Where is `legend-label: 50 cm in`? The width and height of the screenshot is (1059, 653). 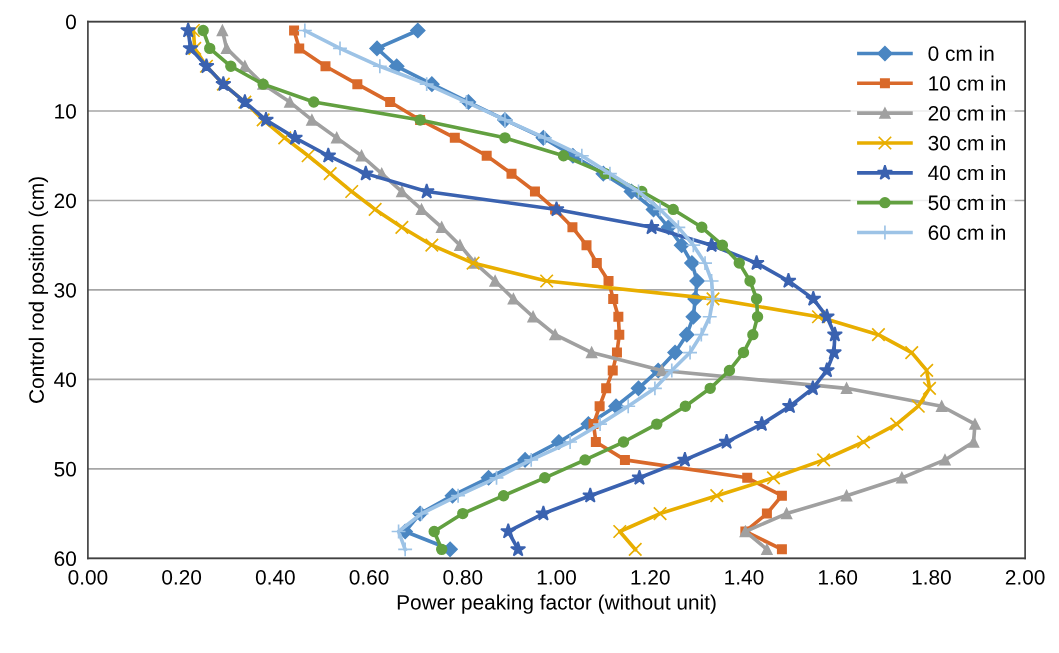 legend-label: 50 cm in is located at coordinates (967, 202).